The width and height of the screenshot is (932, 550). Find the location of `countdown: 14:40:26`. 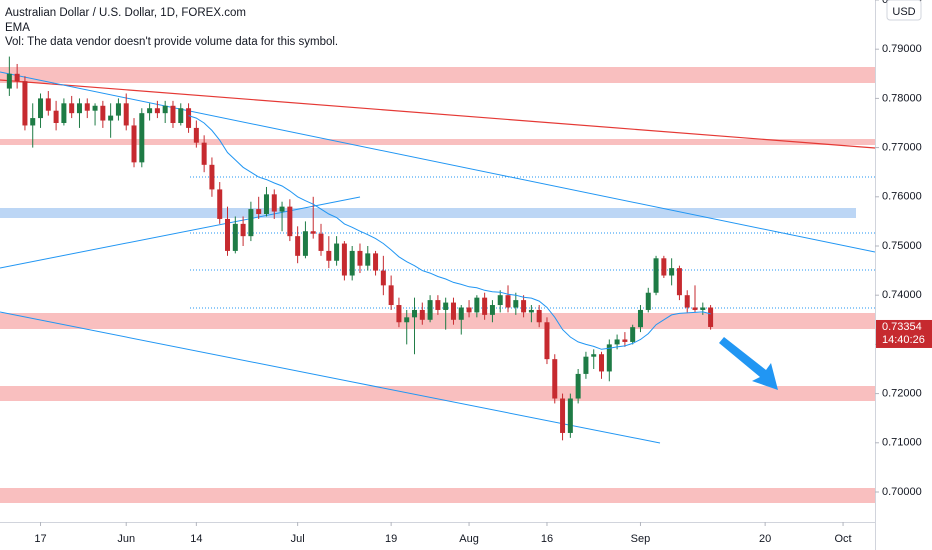

countdown: 14:40:26 is located at coordinates (903, 340).